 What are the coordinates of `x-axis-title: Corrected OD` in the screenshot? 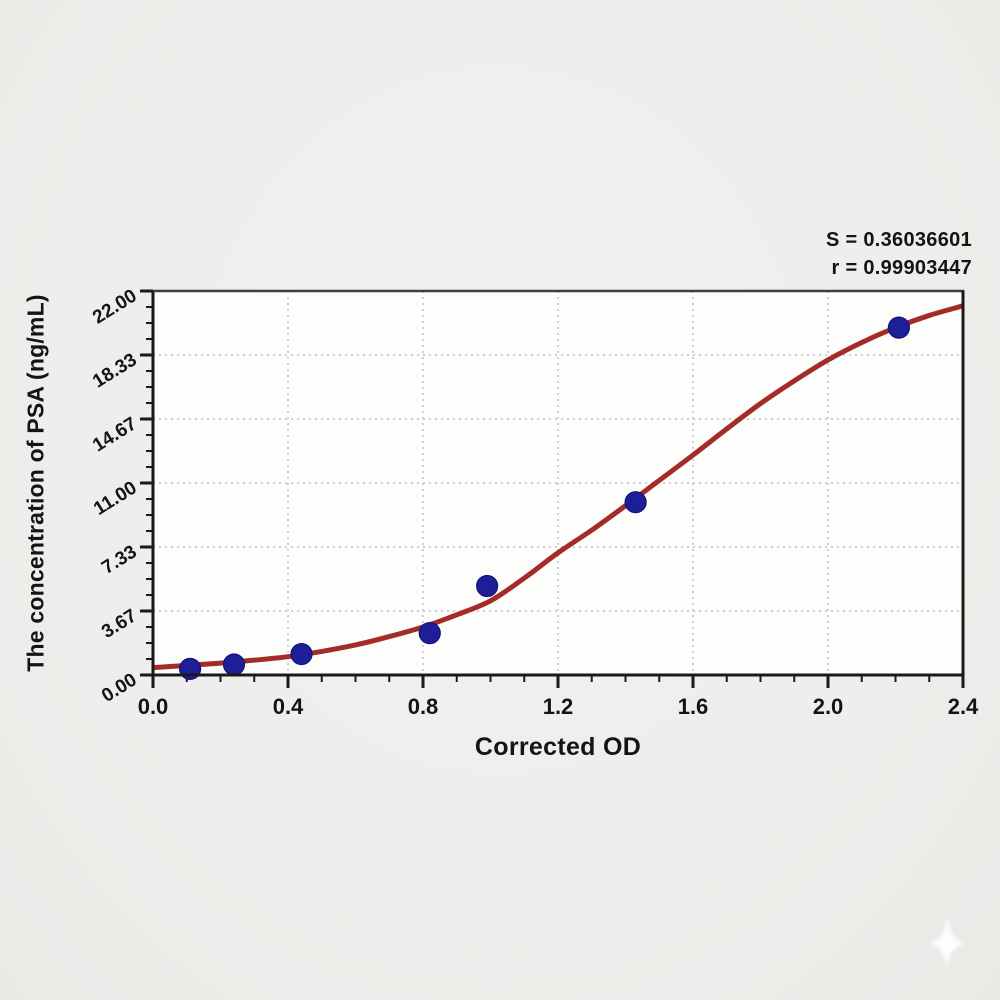 It's located at (558, 747).